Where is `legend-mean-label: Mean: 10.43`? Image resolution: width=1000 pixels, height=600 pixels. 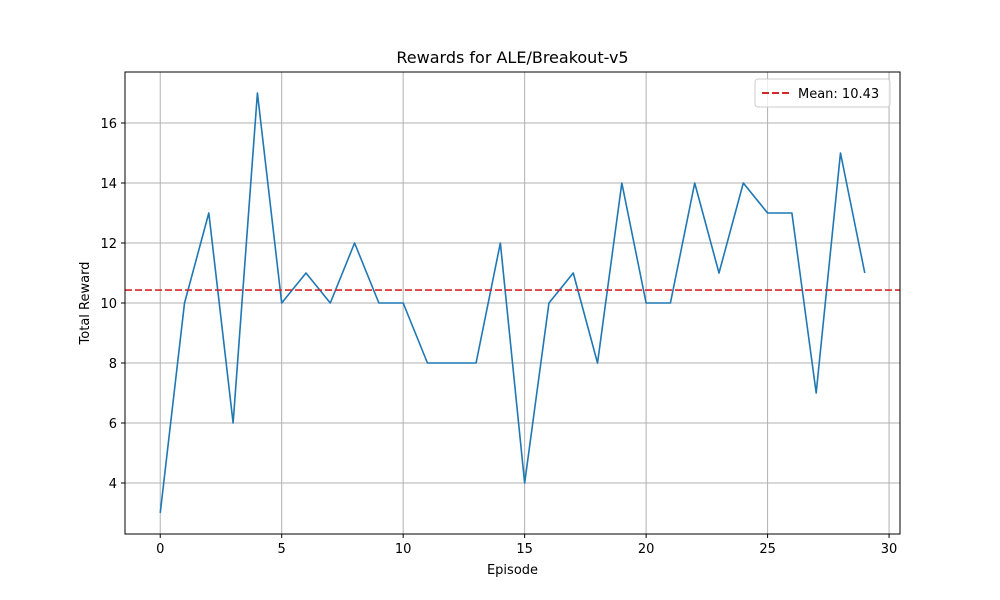 legend-mean-label: Mean: 10.43 is located at coordinates (838, 94).